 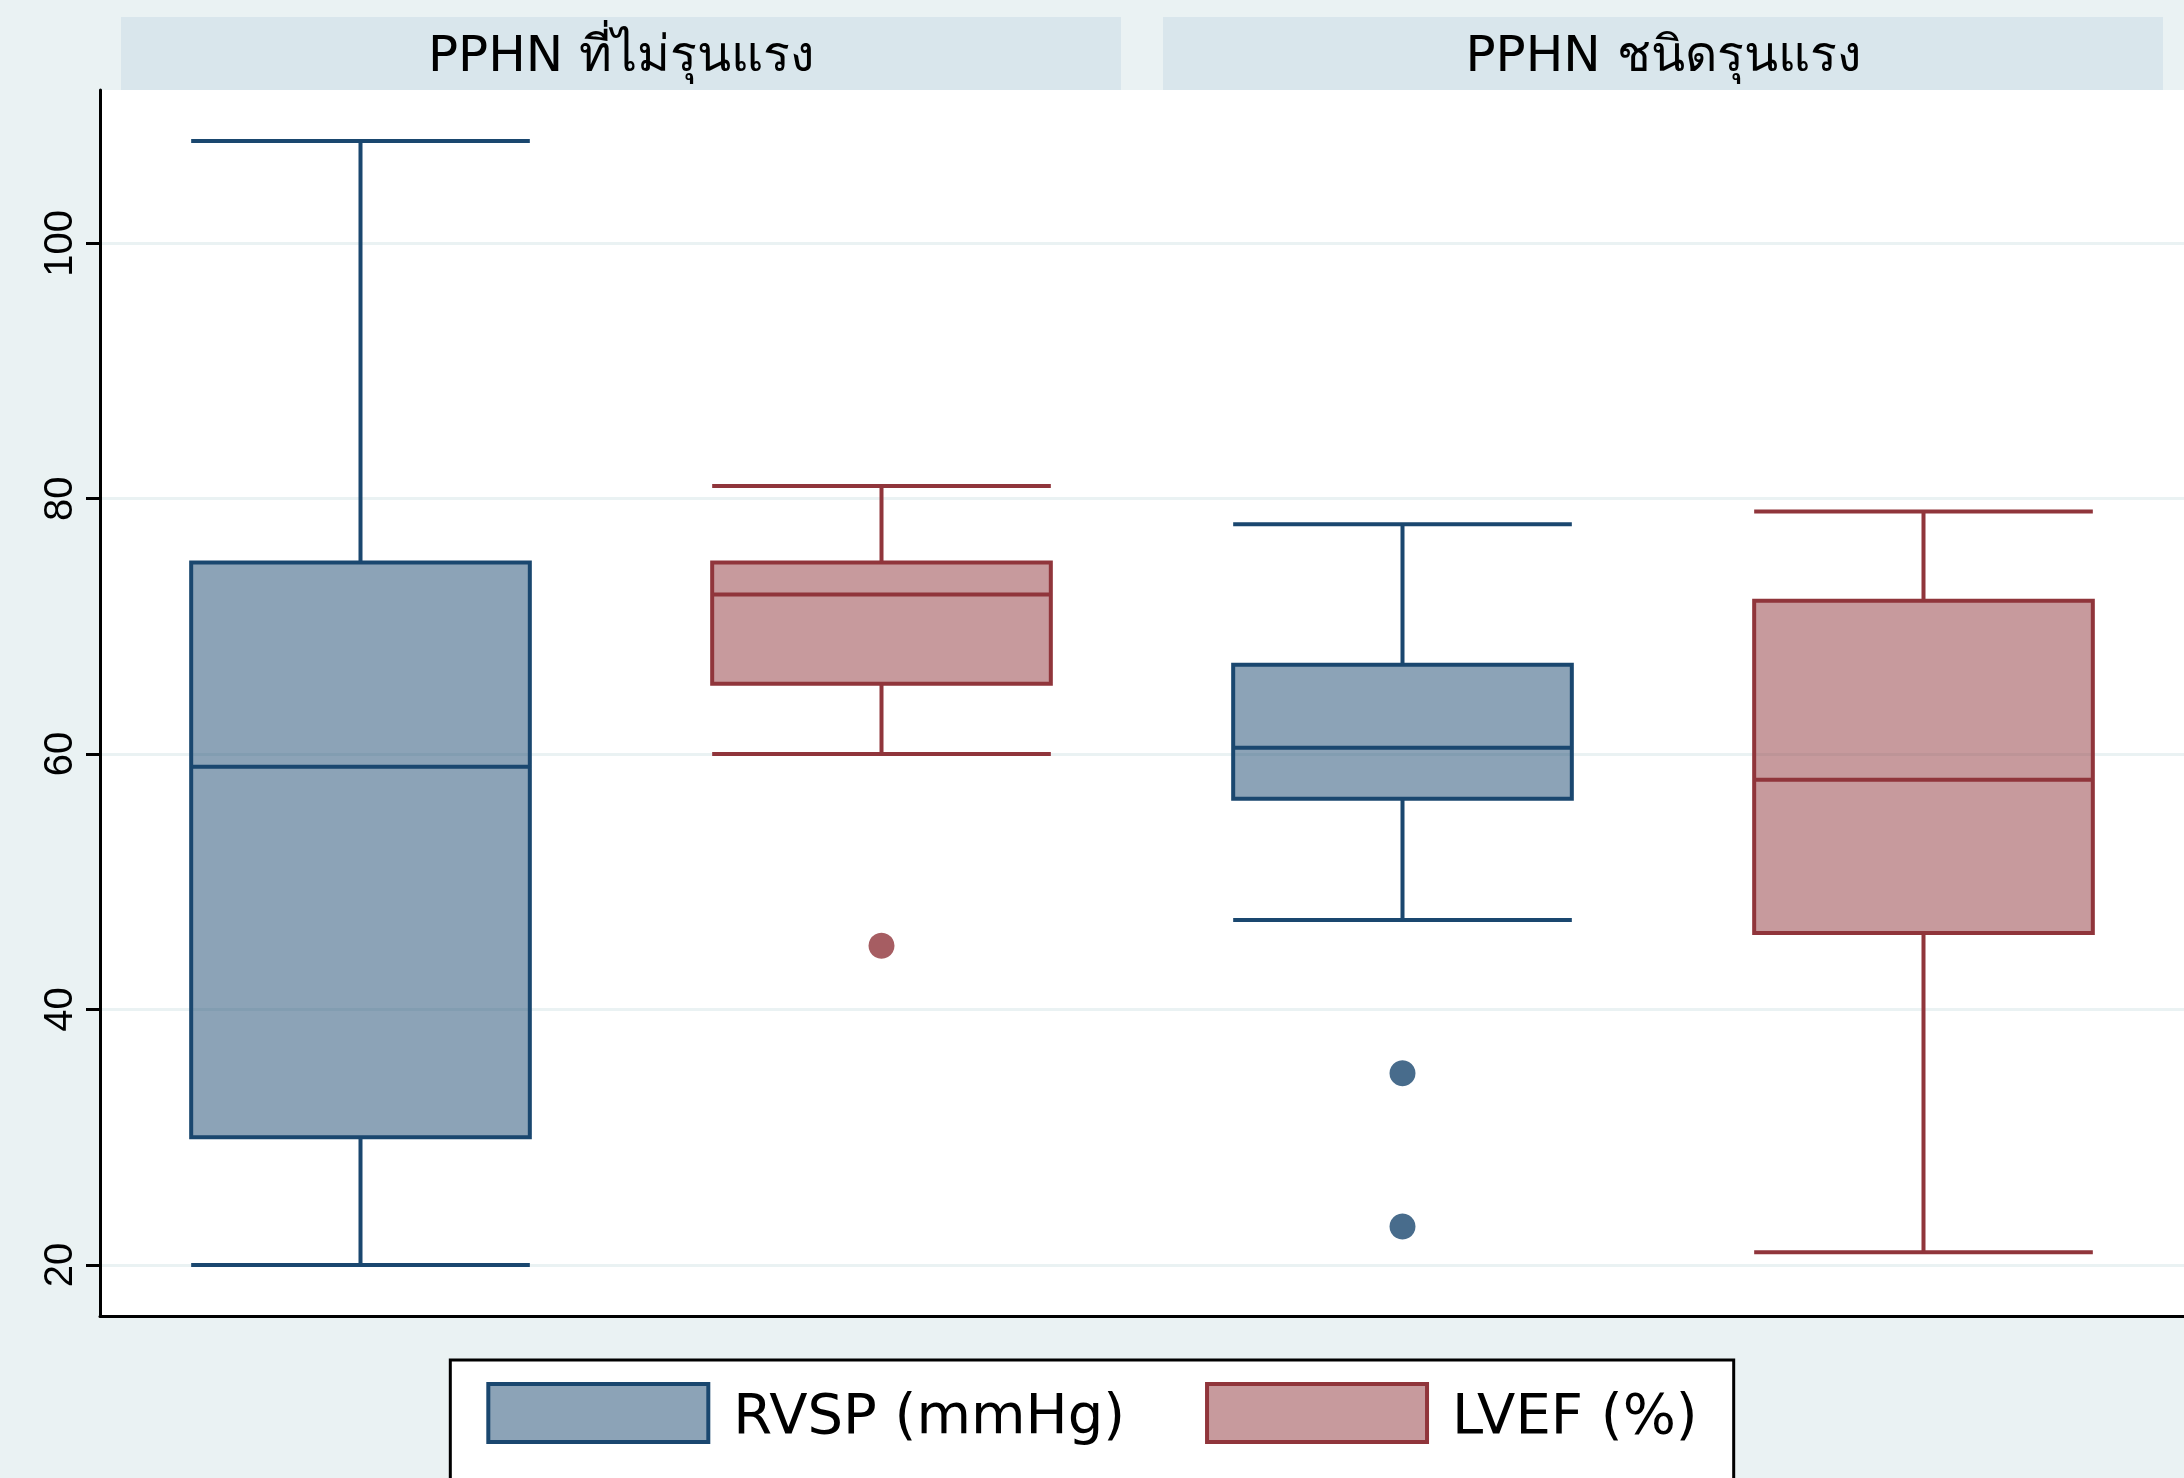 What do you see at coordinates (929, 1413) in the screenshot?
I see `legend-label: RVSP (mmHg)` at bounding box center [929, 1413].